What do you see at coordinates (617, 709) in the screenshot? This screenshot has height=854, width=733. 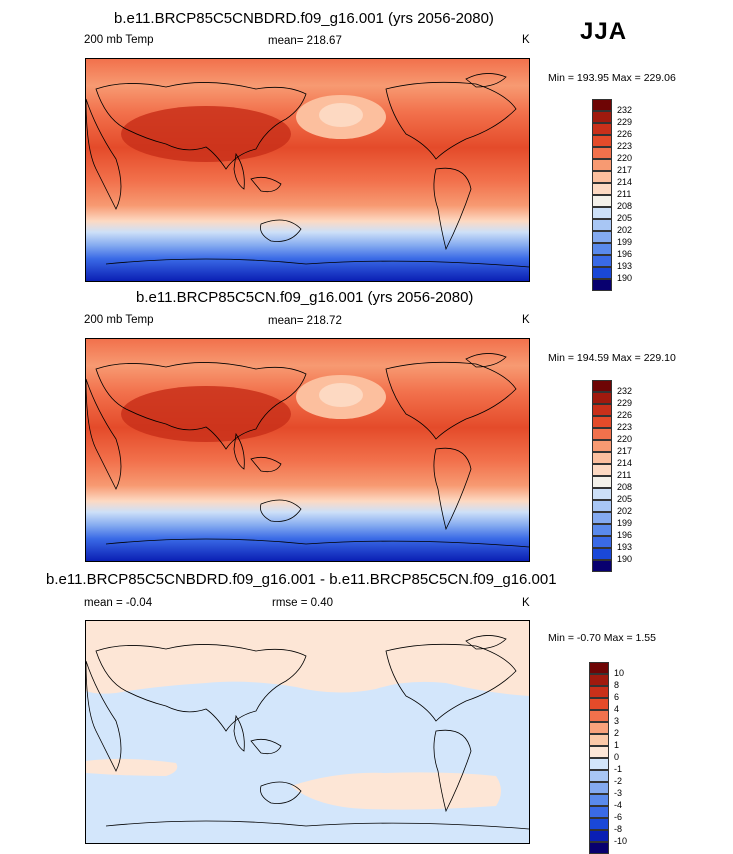 I see `colorbar-tick-label: 4` at bounding box center [617, 709].